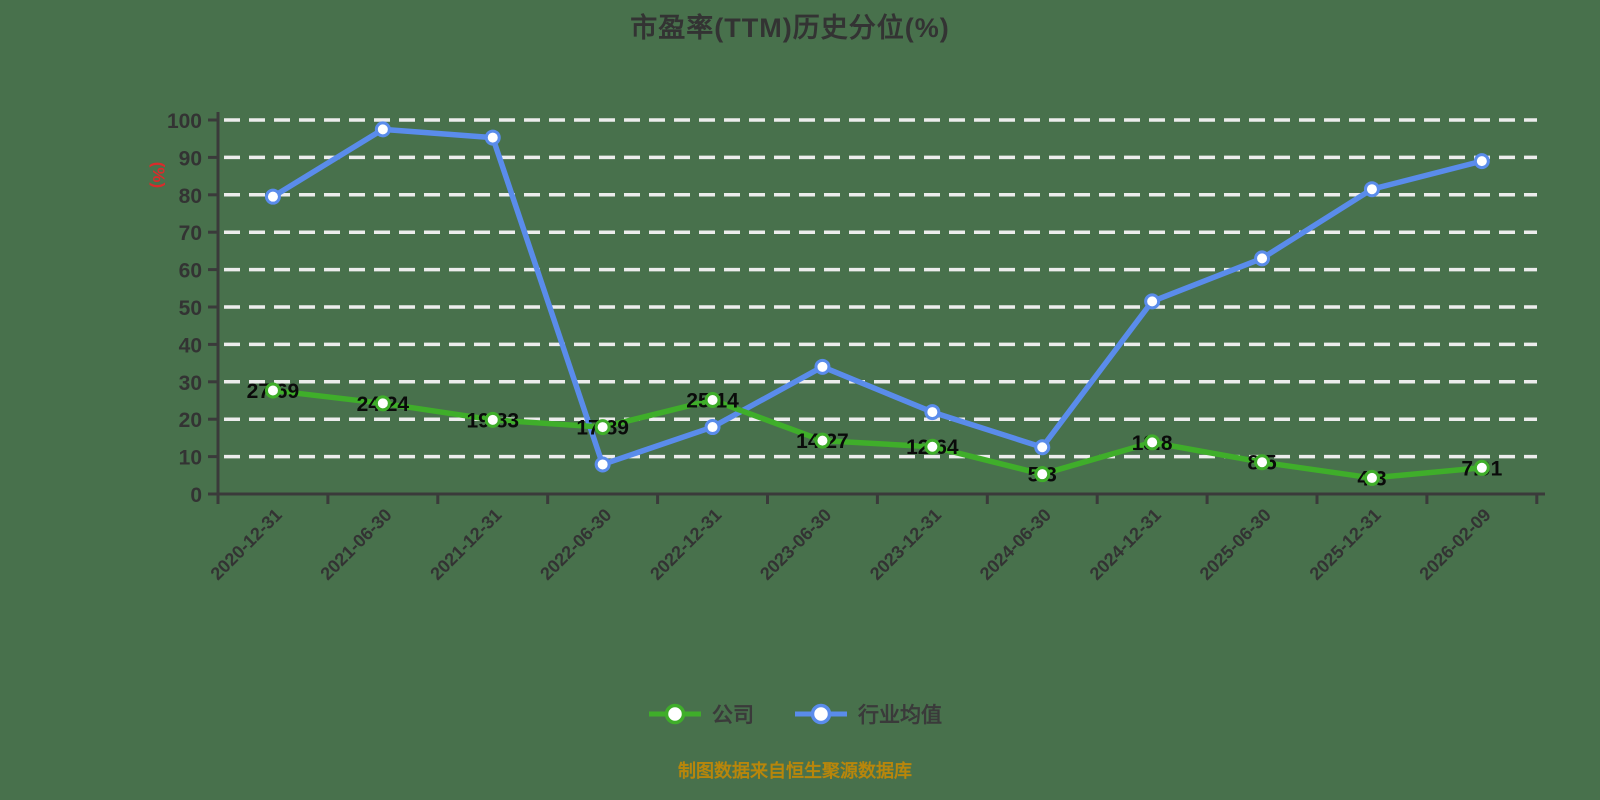 The image size is (1600, 800). I want to click on x-axis-label: 2023-12-31, so click(905, 544).